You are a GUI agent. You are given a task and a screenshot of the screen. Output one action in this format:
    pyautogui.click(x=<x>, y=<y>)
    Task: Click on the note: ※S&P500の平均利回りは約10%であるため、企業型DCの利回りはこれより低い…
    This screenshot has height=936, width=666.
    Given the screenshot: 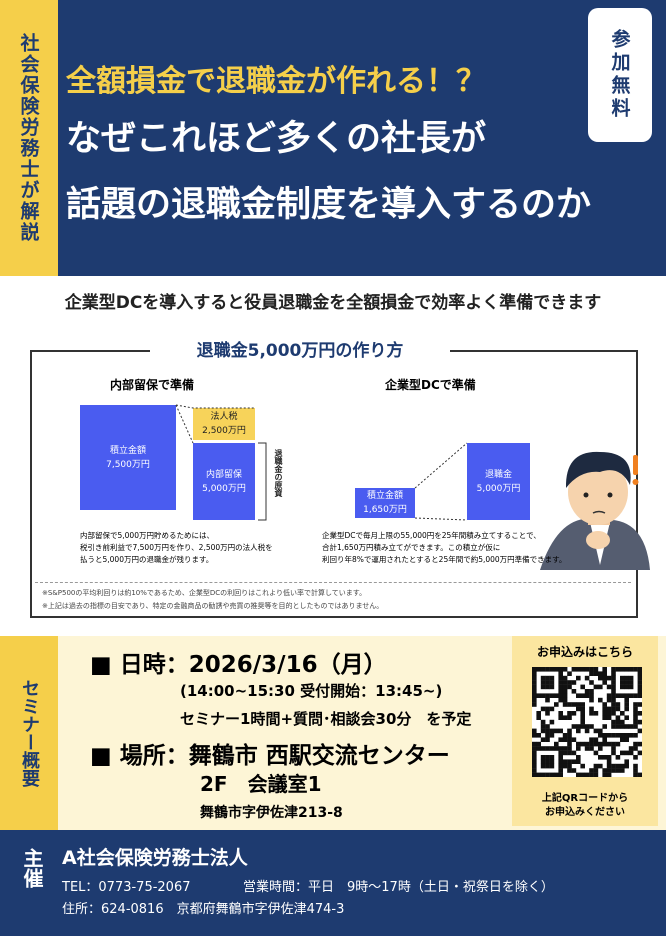 What is the action you would take?
    pyautogui.click(x=204, y=593)
    